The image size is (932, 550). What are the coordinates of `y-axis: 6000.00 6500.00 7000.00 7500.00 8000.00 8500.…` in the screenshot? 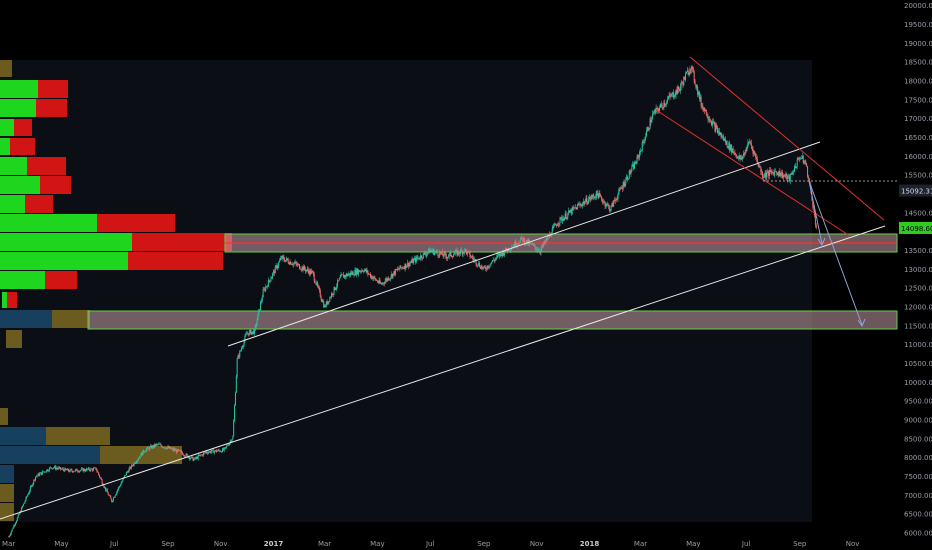 It's located at (918, 269).